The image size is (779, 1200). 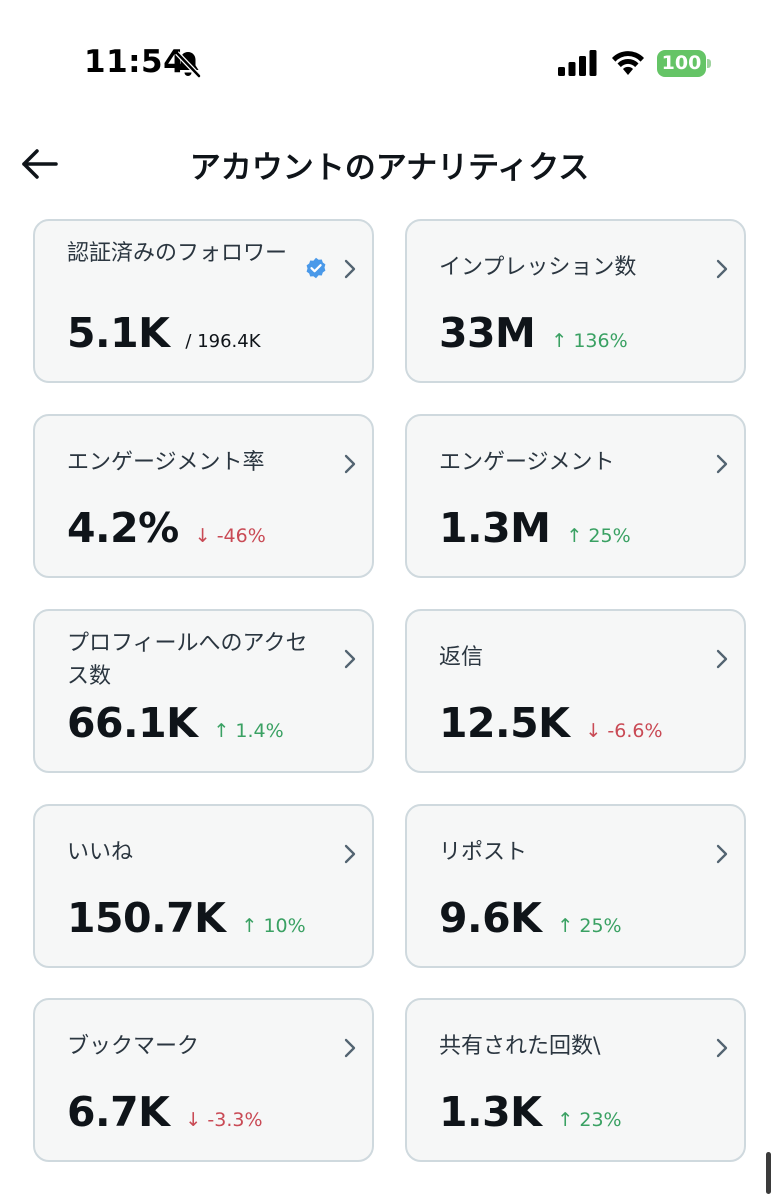 What do you see at coordinates (166, 462) in the screenshot?
I see `card-label: エンゲージメント率` at bounding box center [166, 462].